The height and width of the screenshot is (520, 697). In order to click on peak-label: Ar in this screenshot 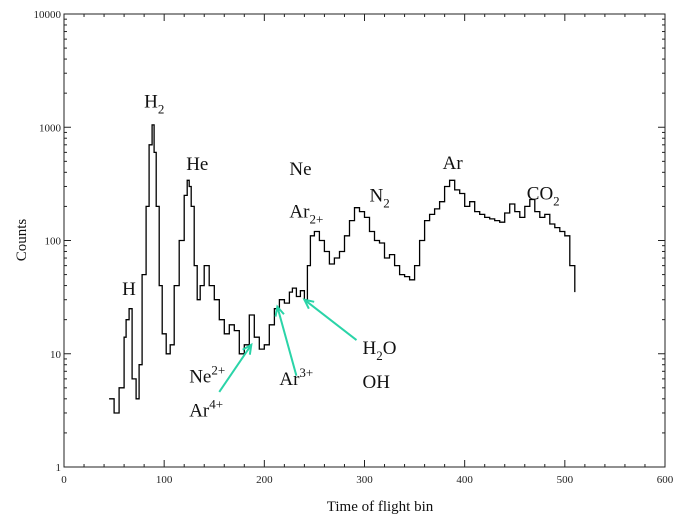, I will do `click(453, 163)`.